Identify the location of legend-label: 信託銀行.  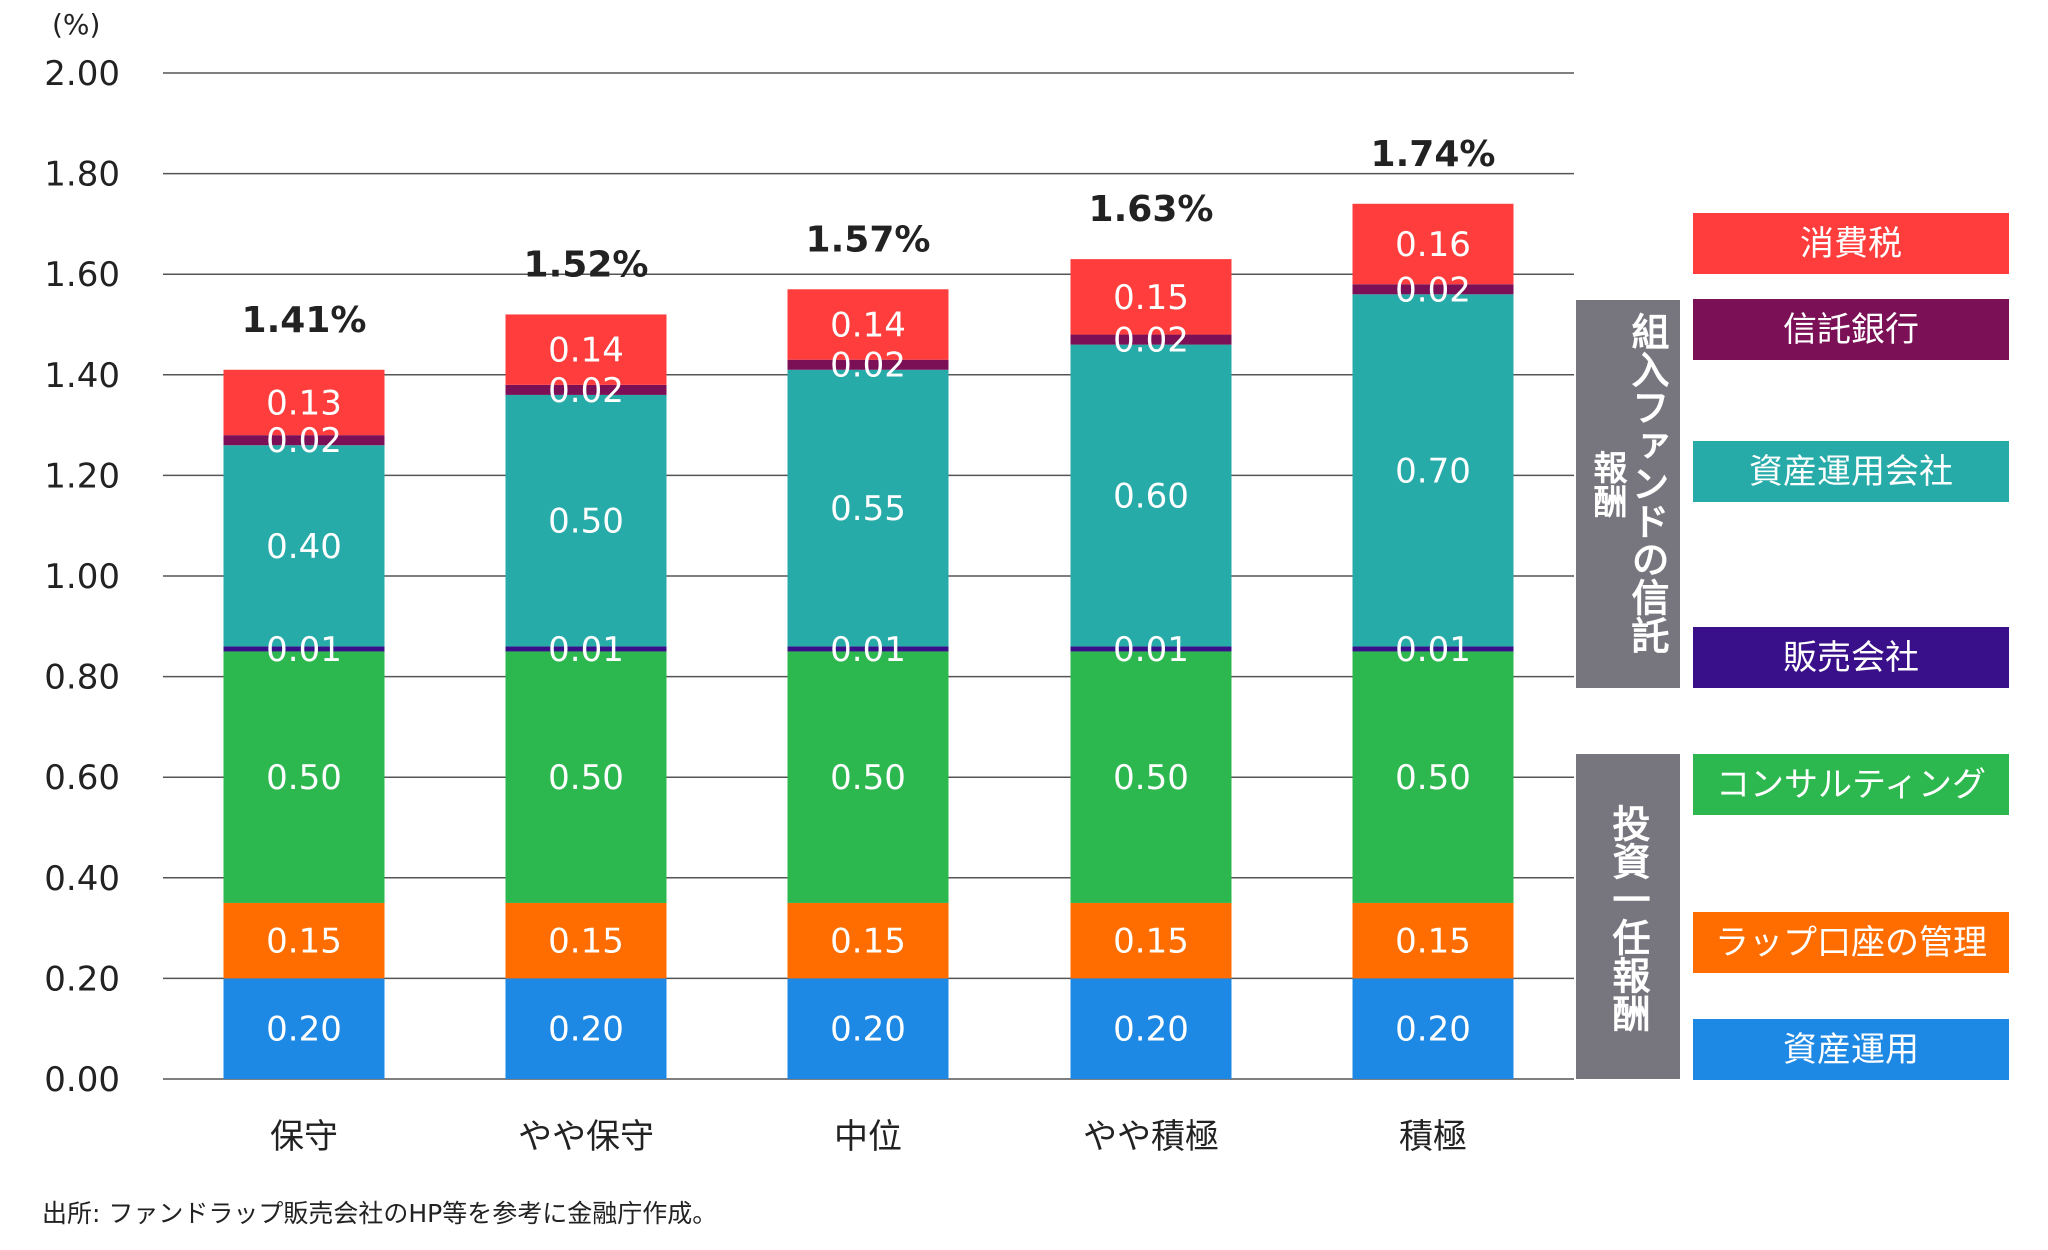
(1851, 330).